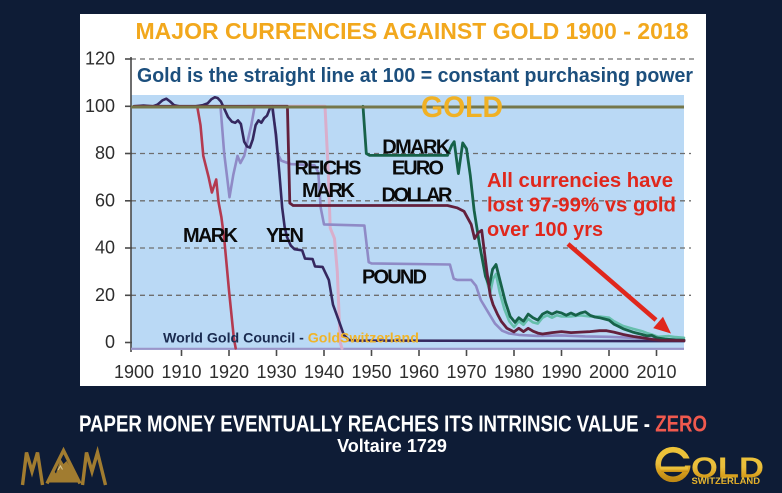 Image resolution: width=782 pixels, height=493 pixels. What do you see at coordinates (466, 372) in the screenshot?
I see `svg-text: 1970` at bounding box center [466, 372].